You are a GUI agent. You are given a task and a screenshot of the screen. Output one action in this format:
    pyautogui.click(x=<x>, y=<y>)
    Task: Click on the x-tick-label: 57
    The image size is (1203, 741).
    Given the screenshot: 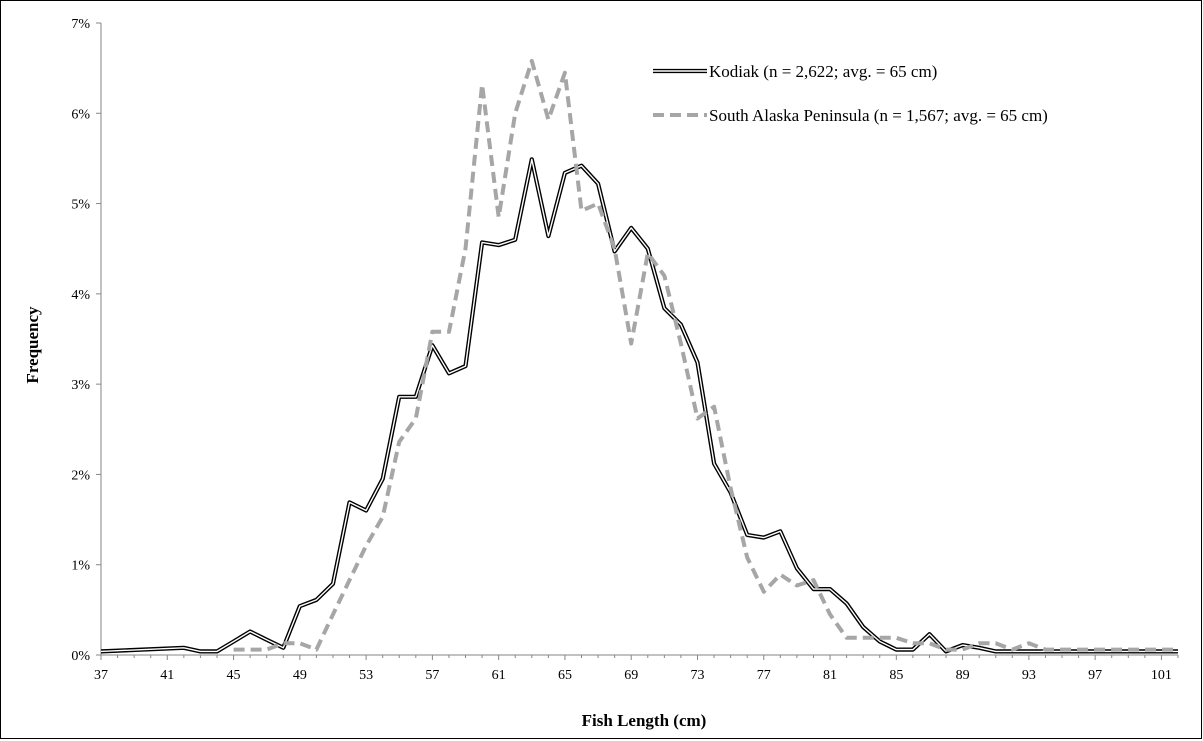 What is the action you would take?
    pyautogui.click(x=432, y=675)
    